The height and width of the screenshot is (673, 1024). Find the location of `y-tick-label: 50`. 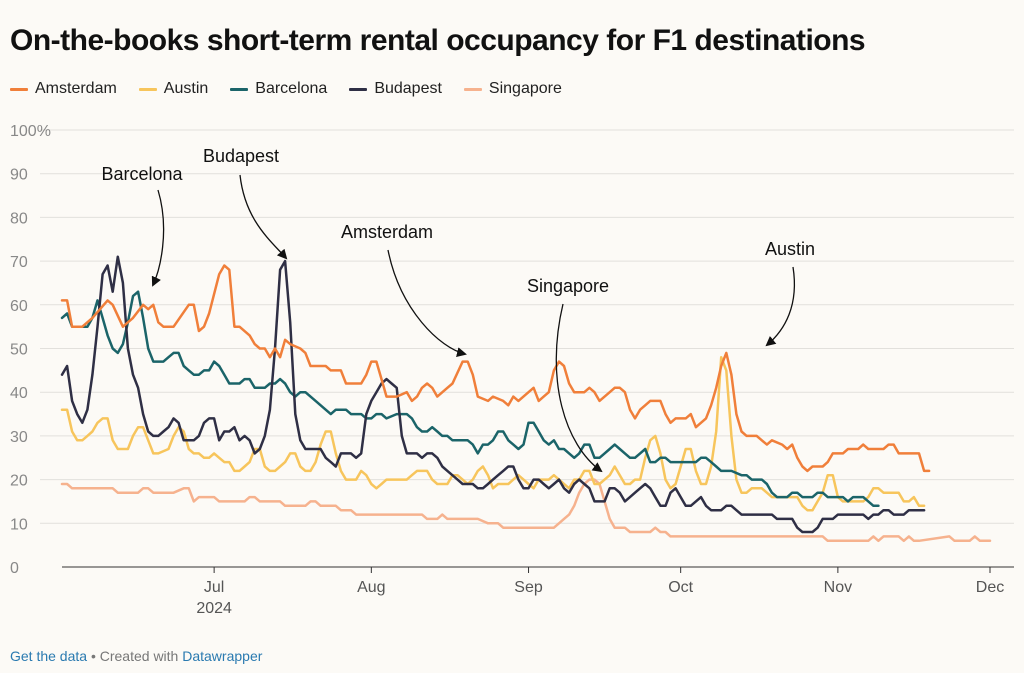

y-tick-label: 50 is located at coordinates (19, 350).